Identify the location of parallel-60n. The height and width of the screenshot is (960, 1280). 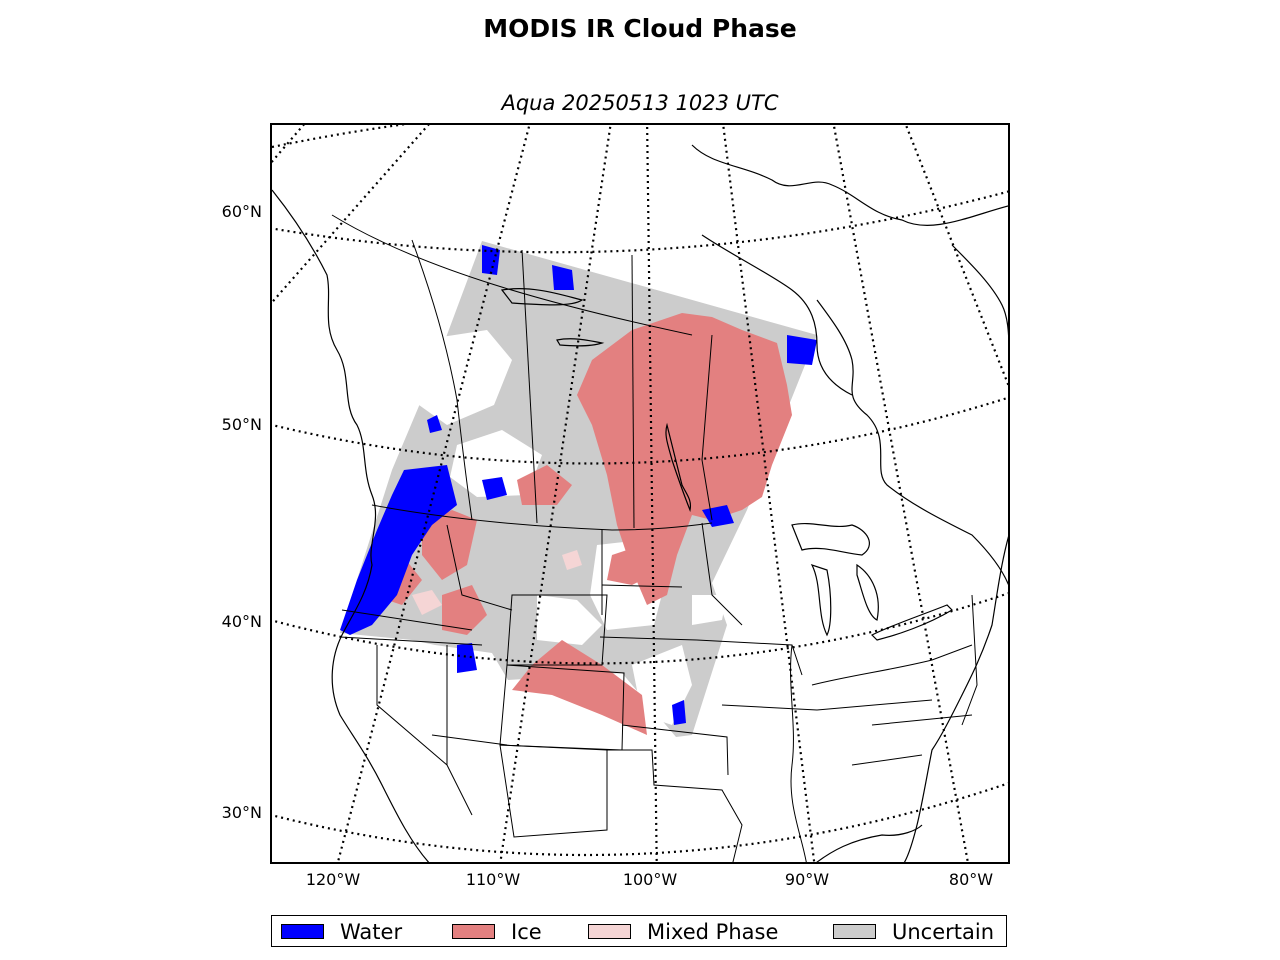
(640, 222).